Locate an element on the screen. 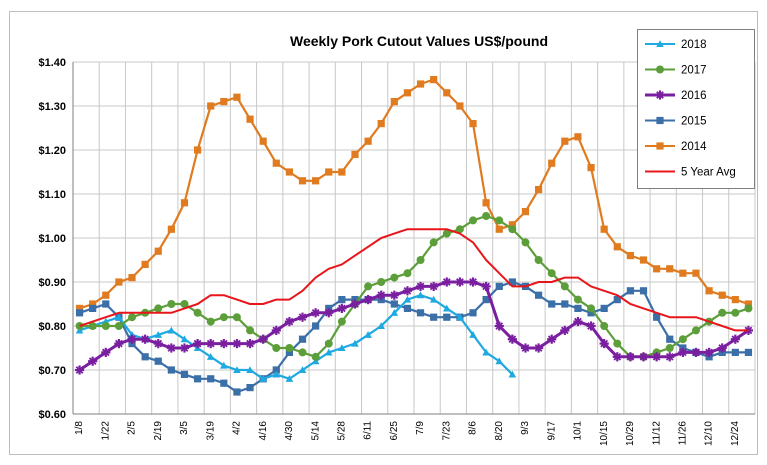 The width and height of the screenshot is (767, 465). legend-item: 2018 is located at coordinates (676, 45).